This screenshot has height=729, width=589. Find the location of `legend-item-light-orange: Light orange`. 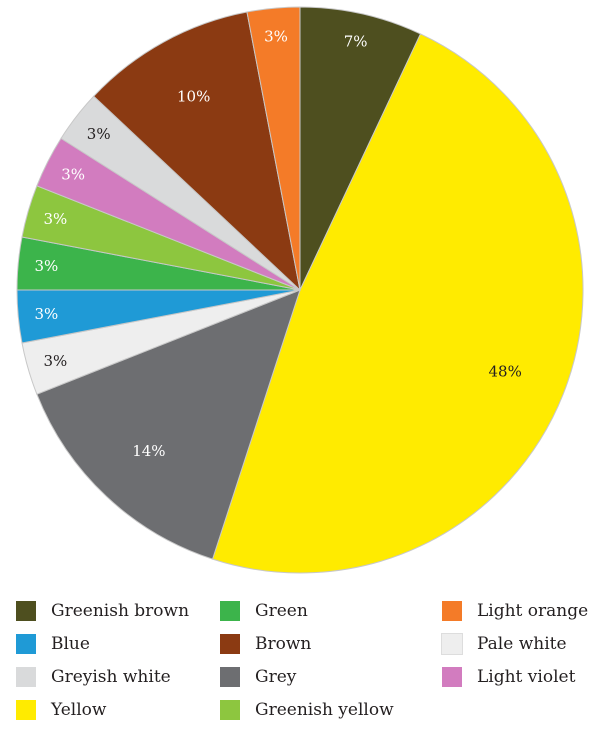

legend-item-light-orange: Light orange is located at coordinates (515, 610).